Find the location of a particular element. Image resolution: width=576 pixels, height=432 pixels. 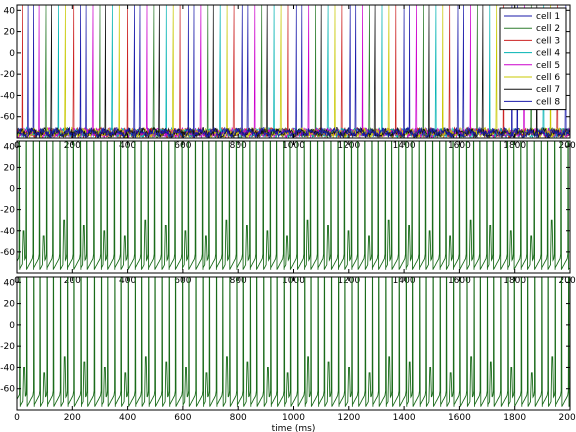

x-tick-label: 1600 is located at coordinates (459, 418).